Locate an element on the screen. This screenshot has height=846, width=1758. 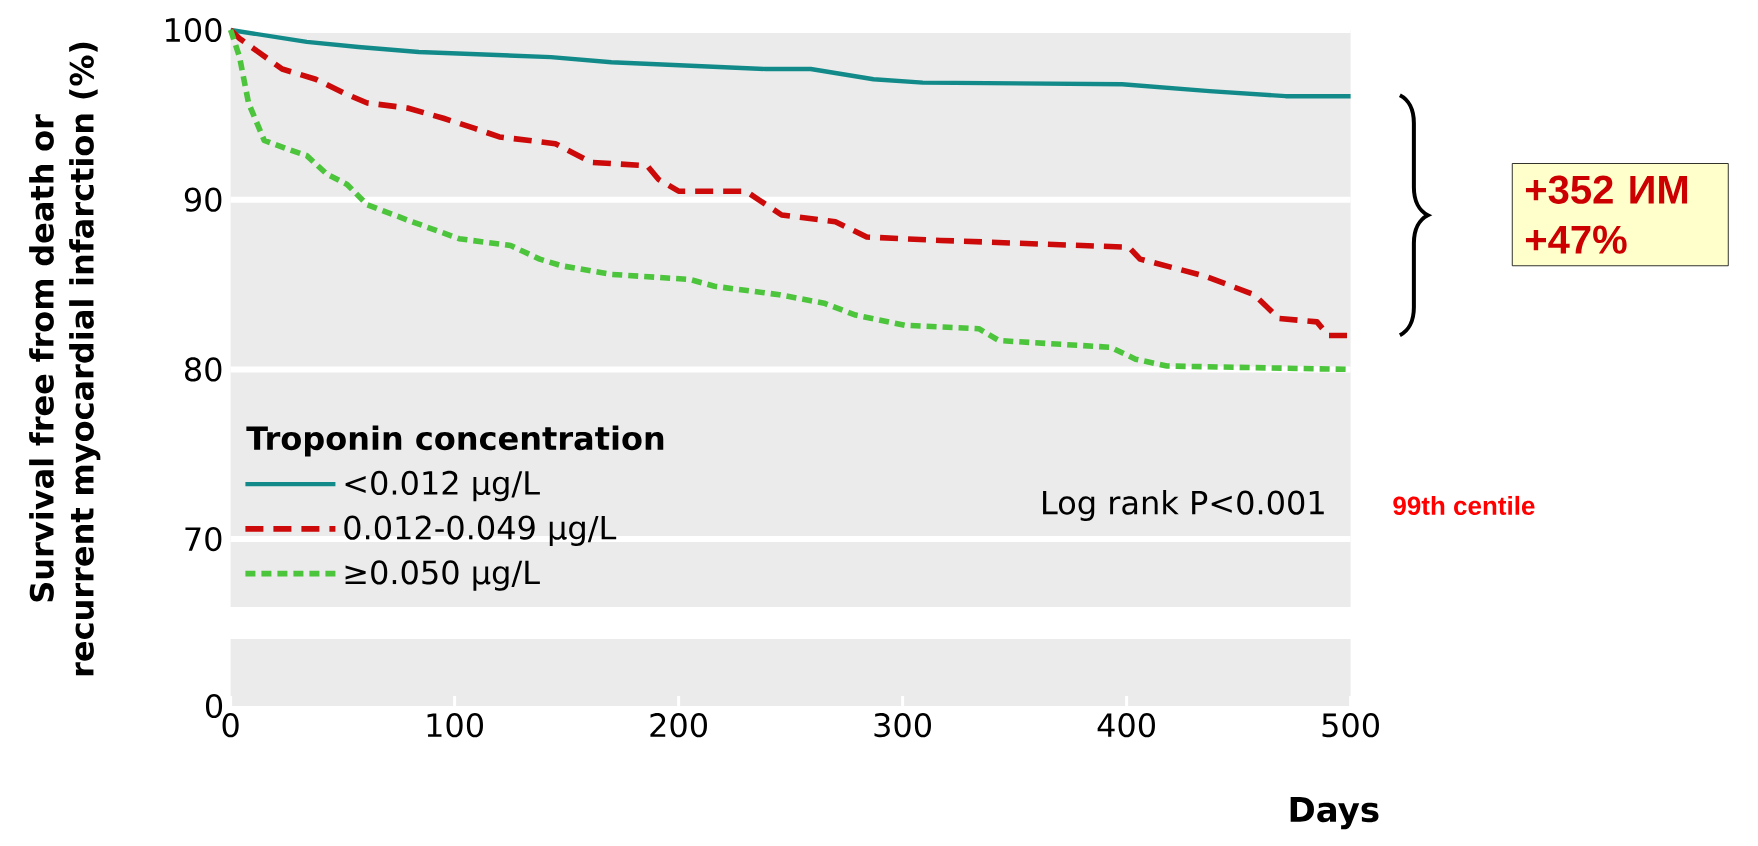
x-tick-label: 400 is located at coordinates (1126, 725).